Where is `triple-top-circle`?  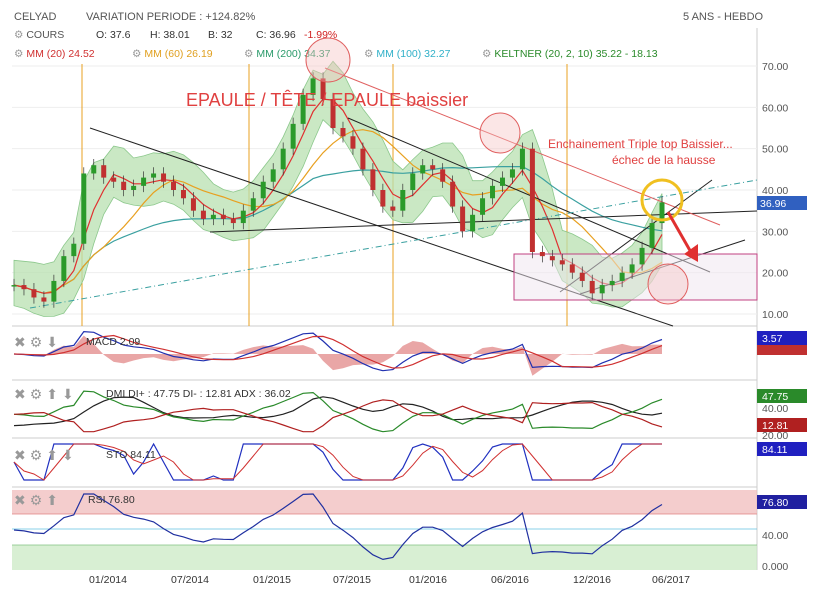 triple-top-circle is located at coordinates (662, 200).